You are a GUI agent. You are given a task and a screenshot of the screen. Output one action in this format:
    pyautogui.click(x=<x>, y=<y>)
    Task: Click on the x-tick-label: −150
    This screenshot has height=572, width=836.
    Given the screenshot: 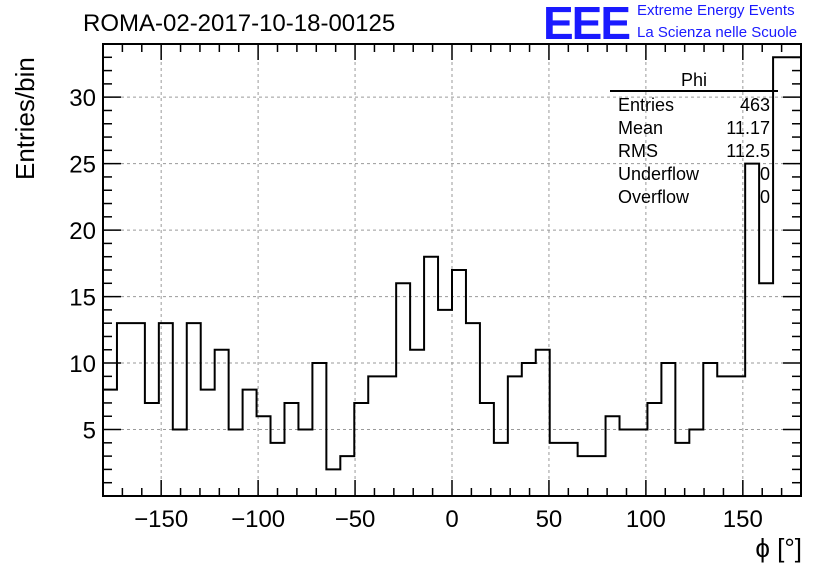 What is the action you would take?
    pyautogui.click(x=161, y=519)
    